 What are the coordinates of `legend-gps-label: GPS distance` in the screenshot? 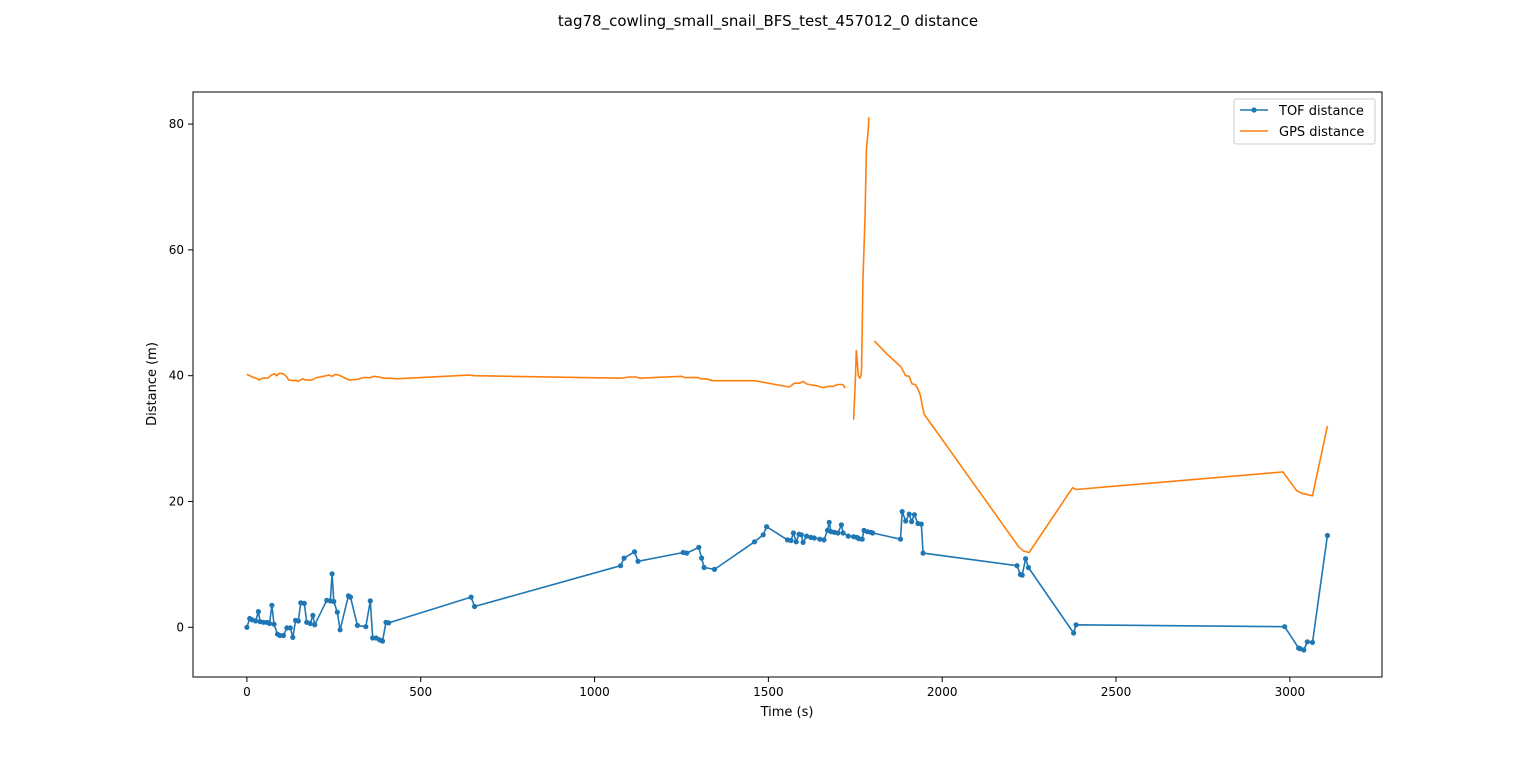 It's located at (1321, 132).